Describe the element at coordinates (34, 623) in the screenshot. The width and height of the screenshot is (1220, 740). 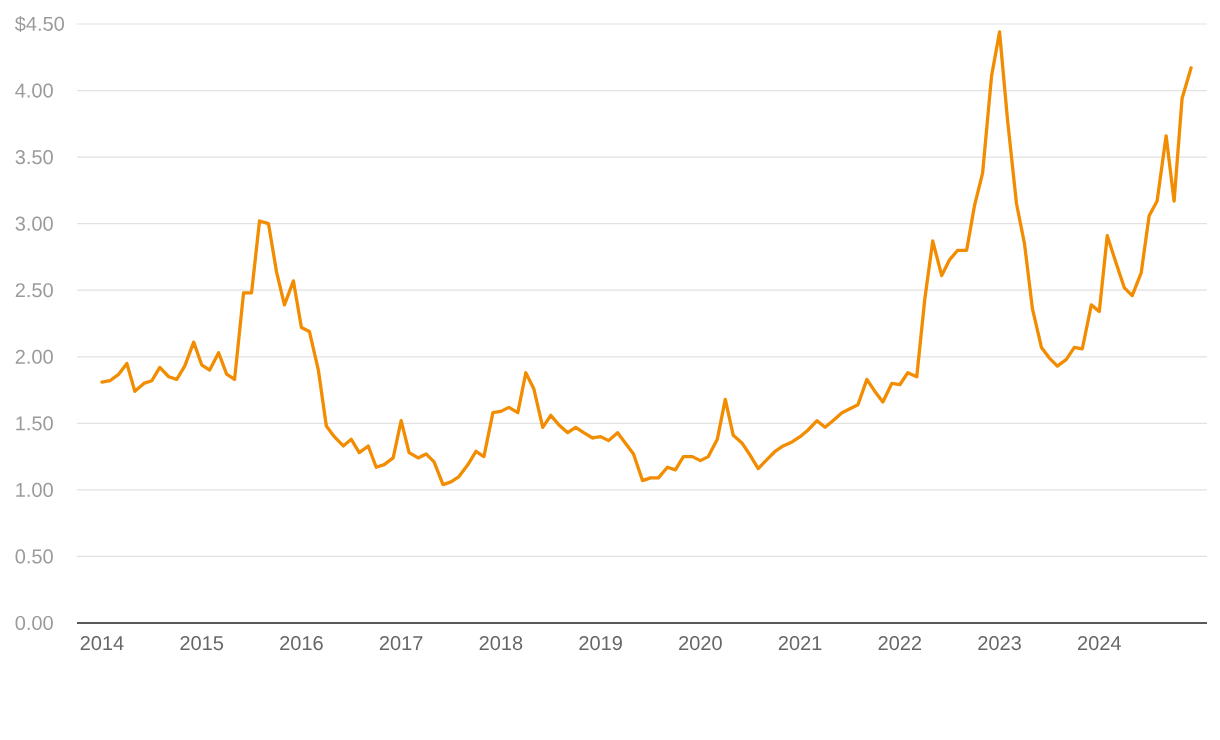
I see `y-tick-label: 0.00` at that location.